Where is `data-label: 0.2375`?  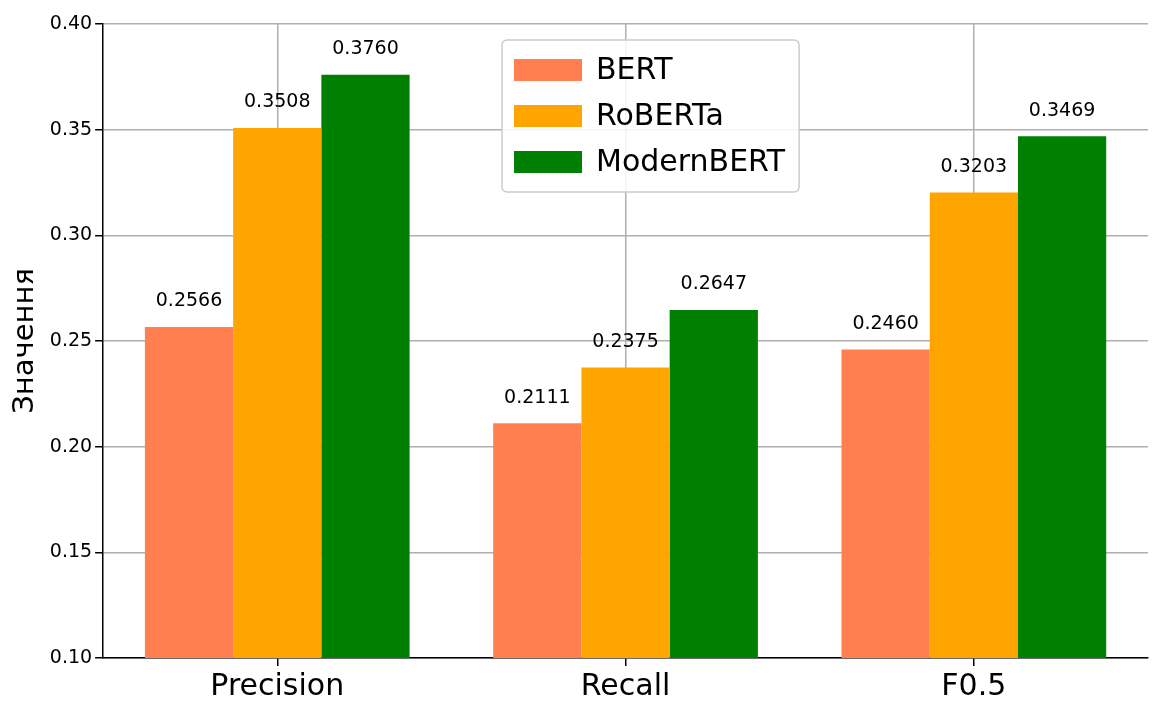
data-label: 0.2375 is located at coordinates (625, 339).